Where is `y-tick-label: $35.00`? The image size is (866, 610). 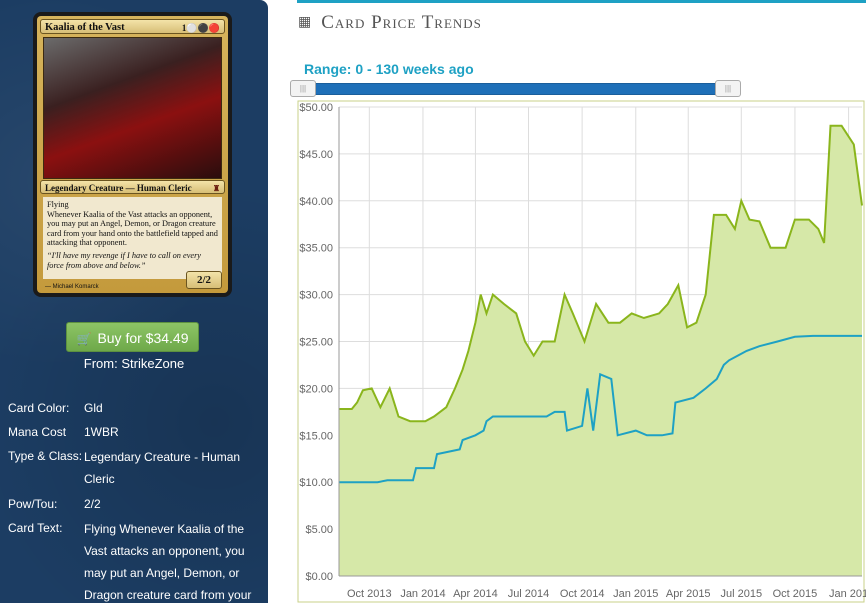
y-tick-label: $35.00 is located at coordinates (316, 249).